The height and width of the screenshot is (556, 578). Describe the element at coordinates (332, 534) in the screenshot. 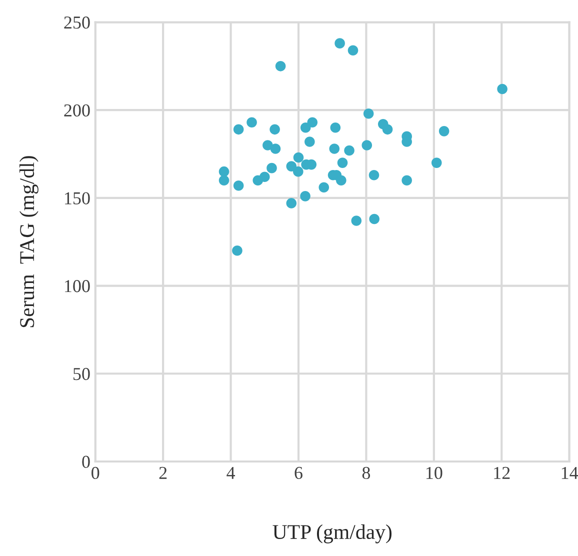

I see `x-axis-title: UTP (gm/day)` at that location.